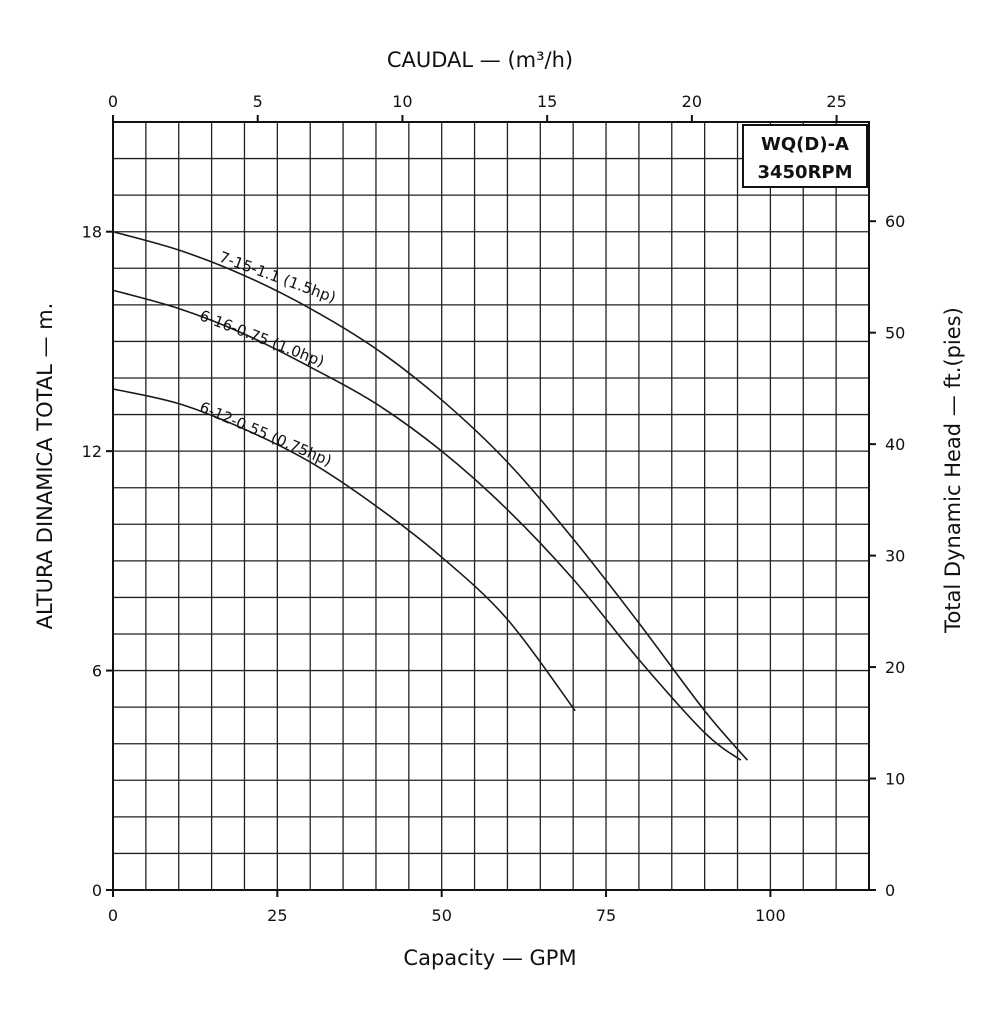 The image size is (993, 1024). What do you see at coordinates (895, 667) in the screenshot?
I see `y-right-tick-label: 20` at bounding box center [895, 667].